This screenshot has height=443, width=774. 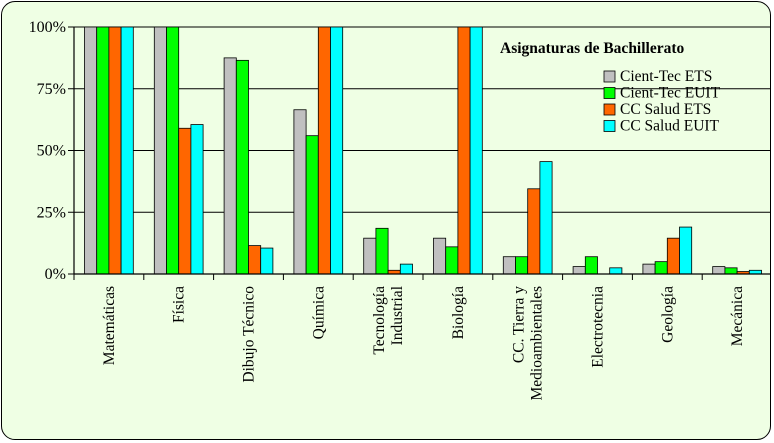 I want to click on y-tick-label: 25%, so click(x=51, y=212).